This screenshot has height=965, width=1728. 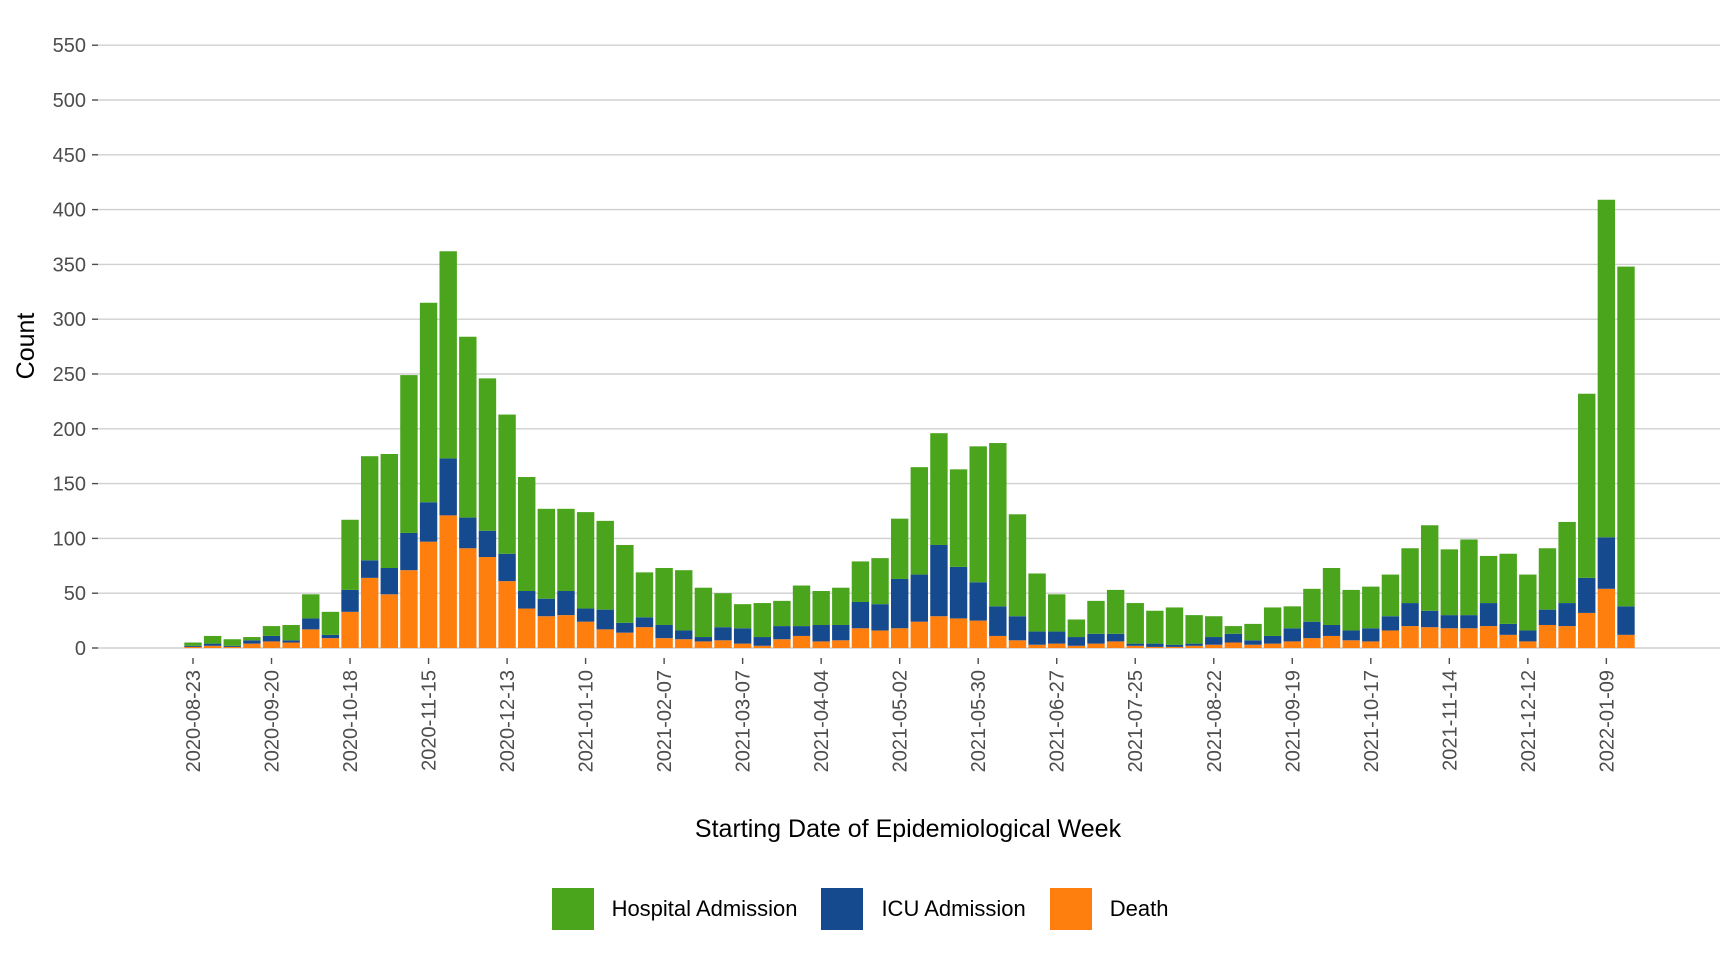 I want to click on y-tick-label: 200, so click(x=69, y=430).